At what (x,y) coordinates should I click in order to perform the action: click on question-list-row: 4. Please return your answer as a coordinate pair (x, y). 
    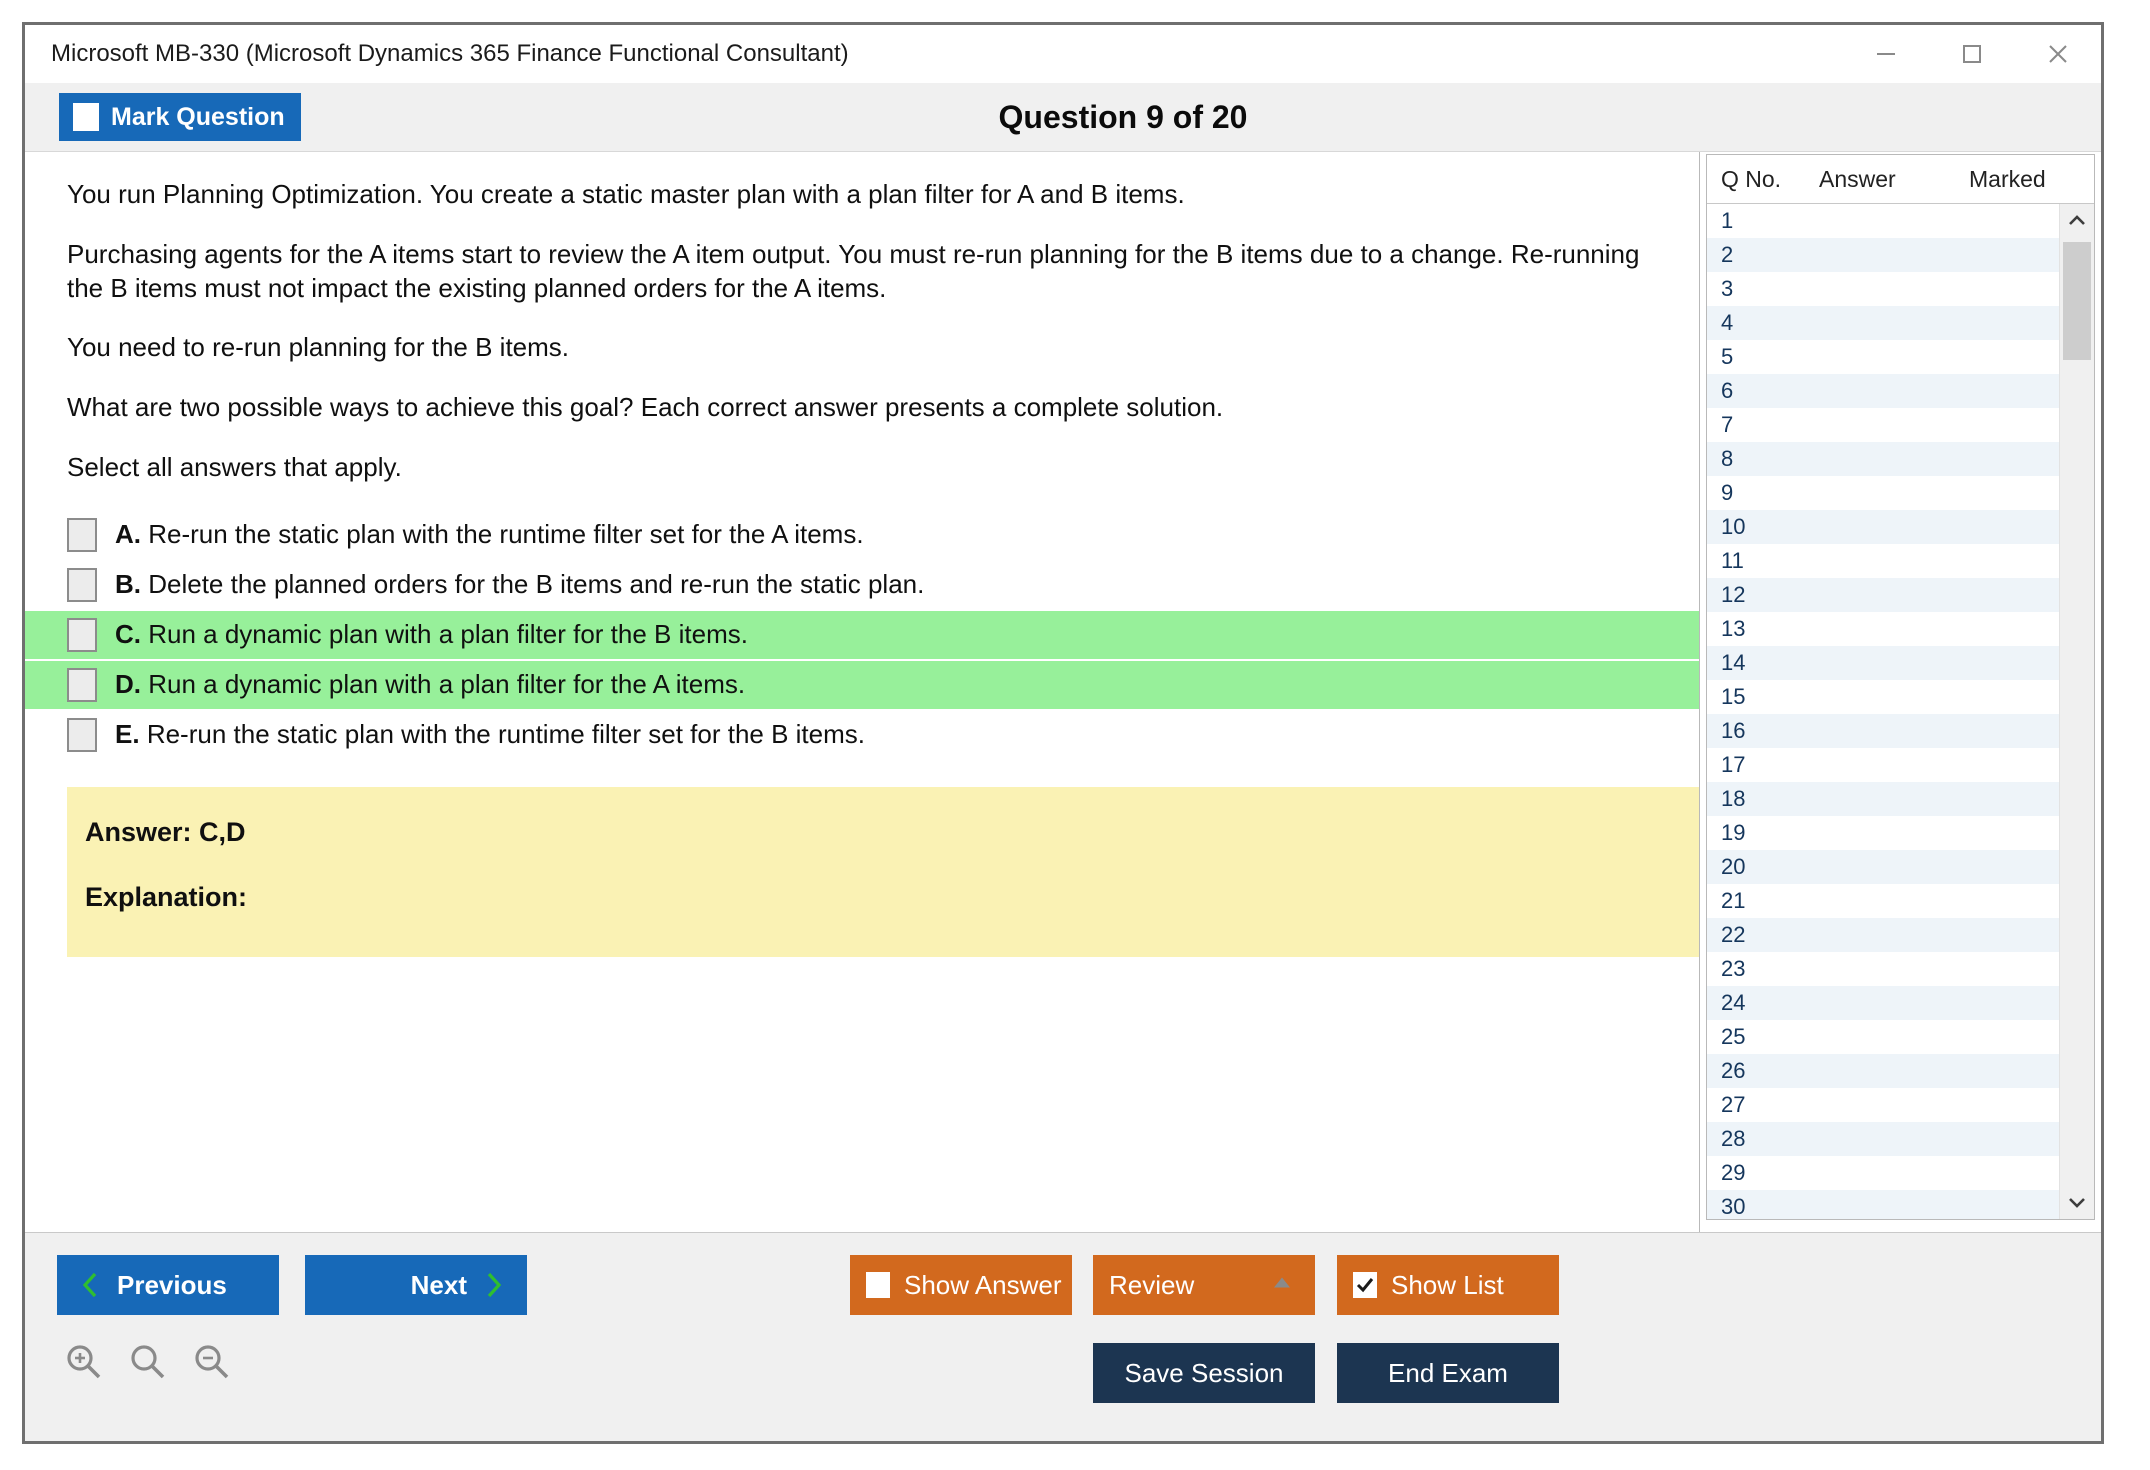
    Looking at the image, I should click on (1883, 323).